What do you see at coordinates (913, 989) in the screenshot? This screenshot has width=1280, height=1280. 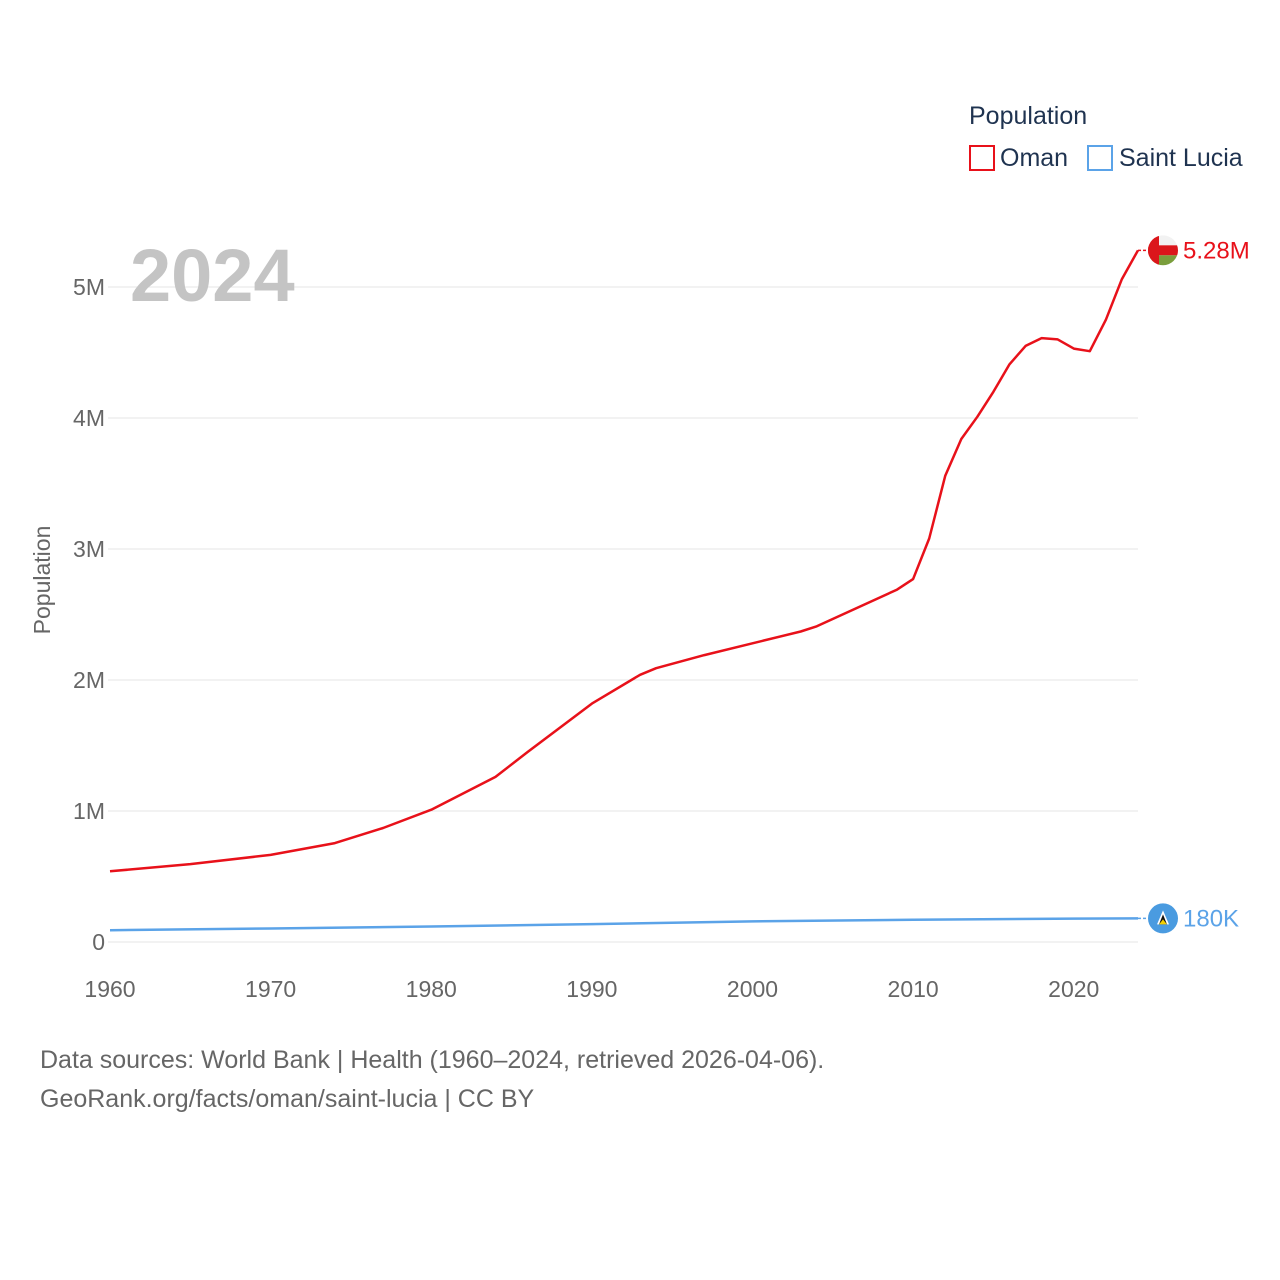 I see `x-tick-label: 2010` at bounding box center [913, 989].